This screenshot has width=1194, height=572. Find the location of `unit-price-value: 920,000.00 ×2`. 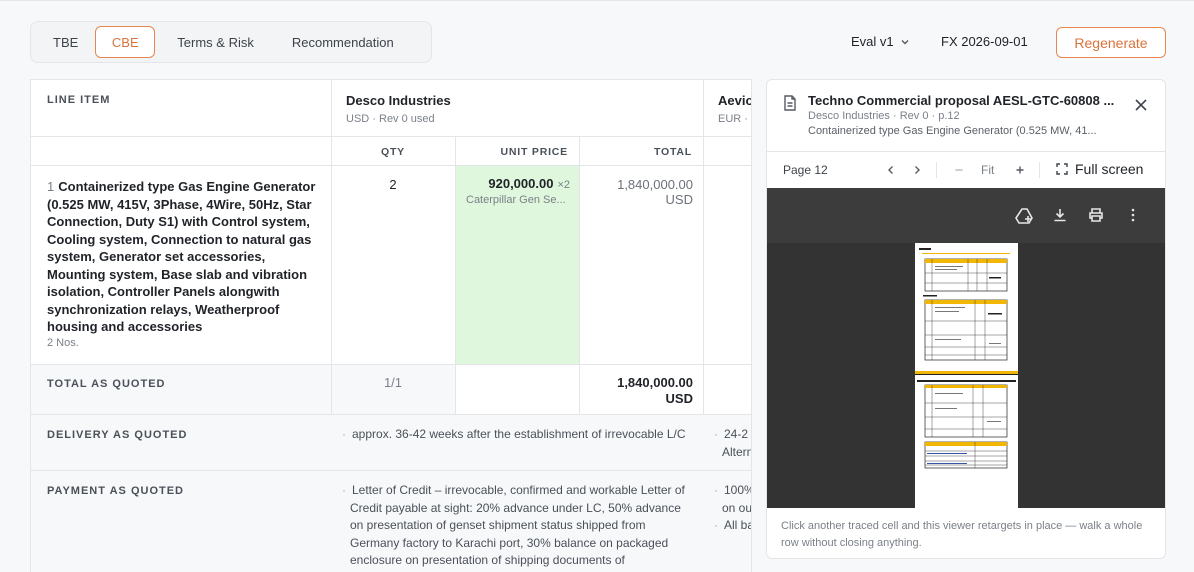

unit-price-value: 920,000.00 ×2 is located at coordinates (518, 183).